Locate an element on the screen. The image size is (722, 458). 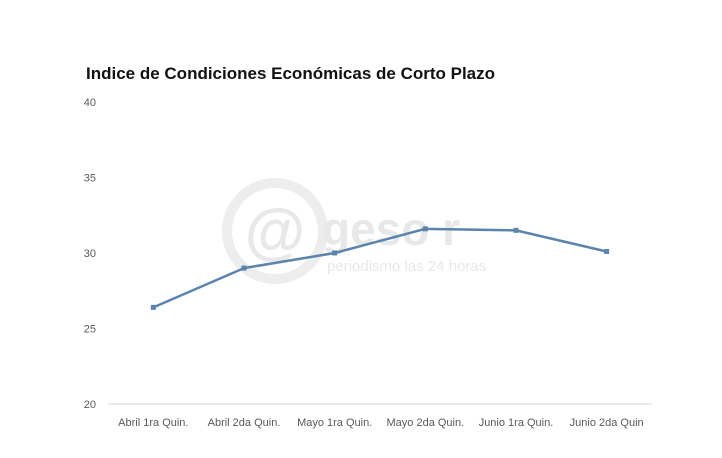
watermark-tagline: periodismo las 24 horas is located at coordinates (406, 266).